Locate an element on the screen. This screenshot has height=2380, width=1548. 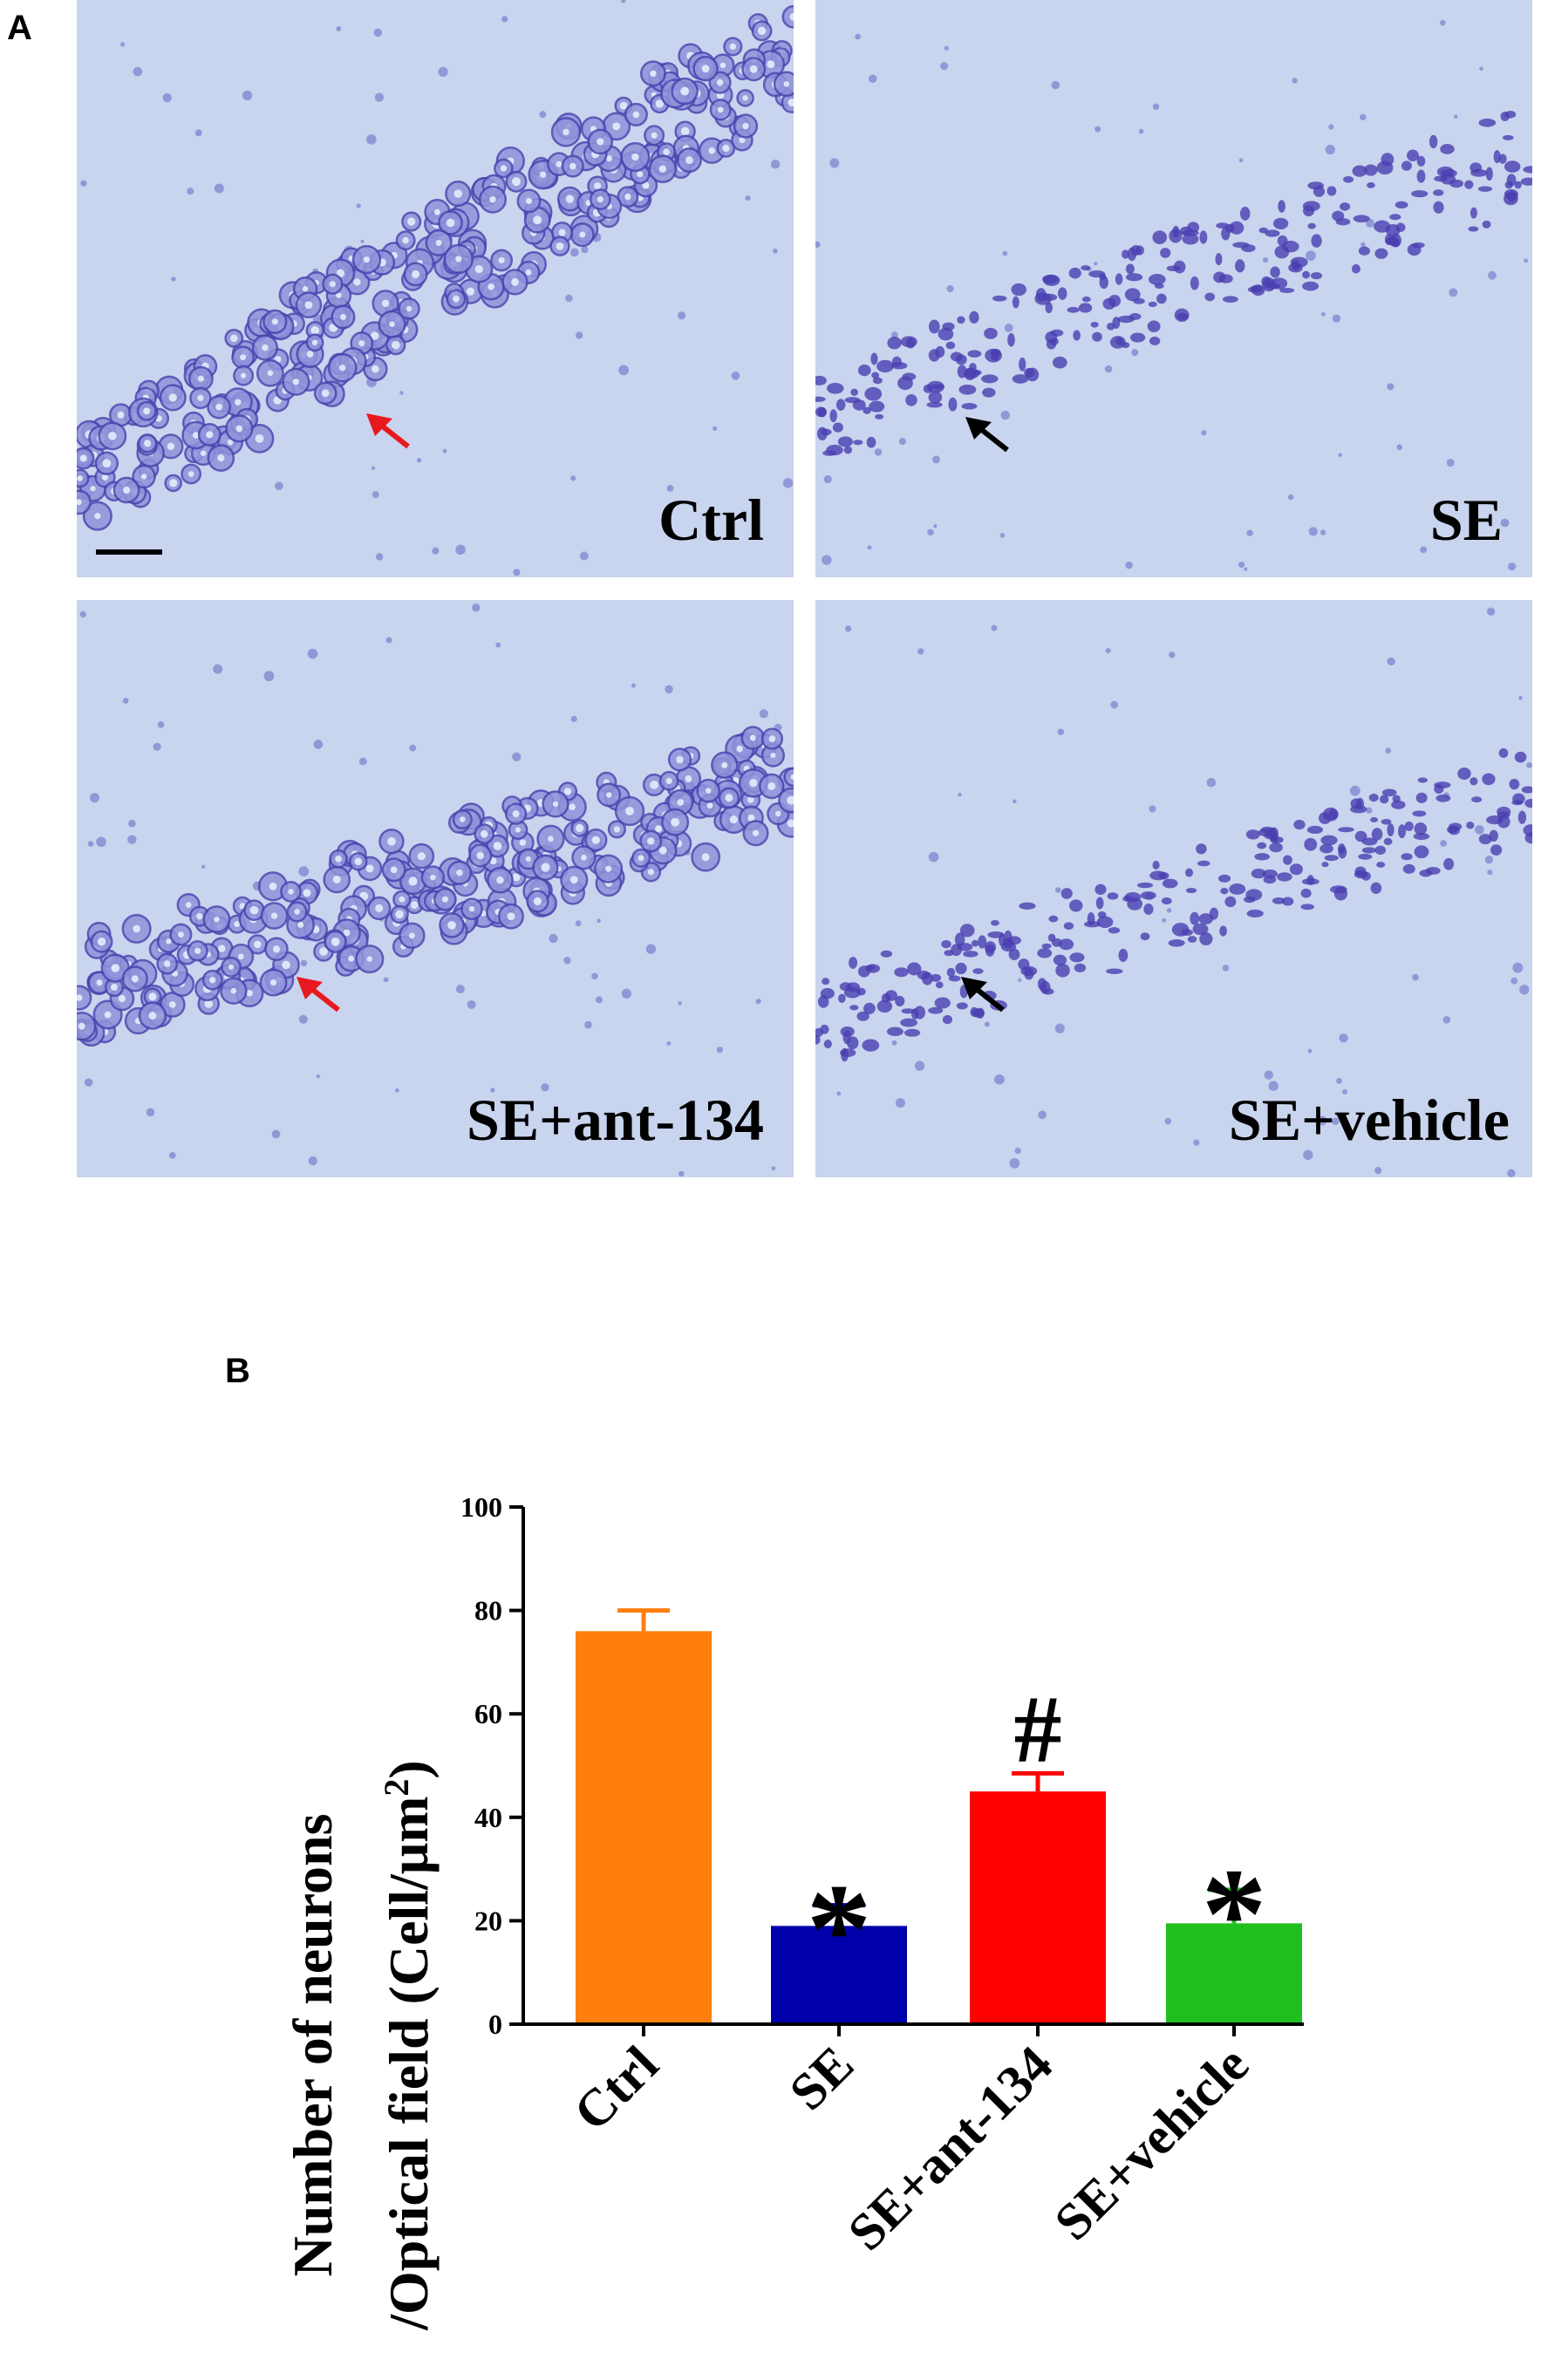
y-axis-label-line2-main: /Optical field (Cell/μm is located at coordinates (409, 2064).